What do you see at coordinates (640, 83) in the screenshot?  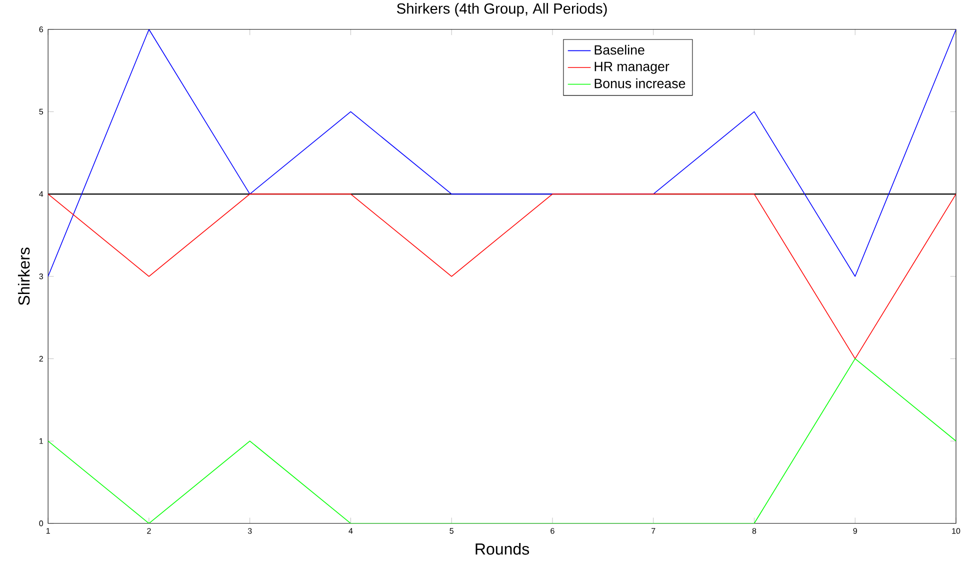 I see `legend-label: Bonus increase` at bounding box center [640, 83].